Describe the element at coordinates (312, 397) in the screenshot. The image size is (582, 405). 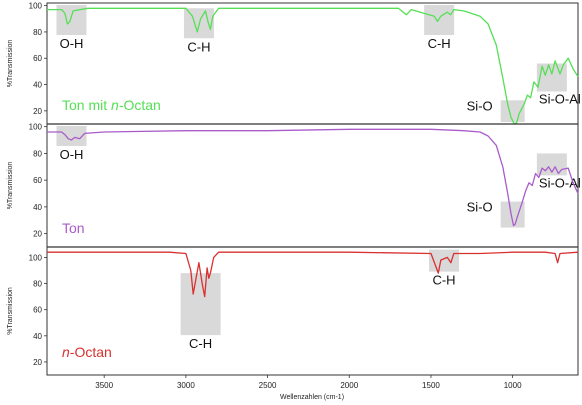
I see `x-axis-label: Wellenzahlen (cm-1)` at that location.